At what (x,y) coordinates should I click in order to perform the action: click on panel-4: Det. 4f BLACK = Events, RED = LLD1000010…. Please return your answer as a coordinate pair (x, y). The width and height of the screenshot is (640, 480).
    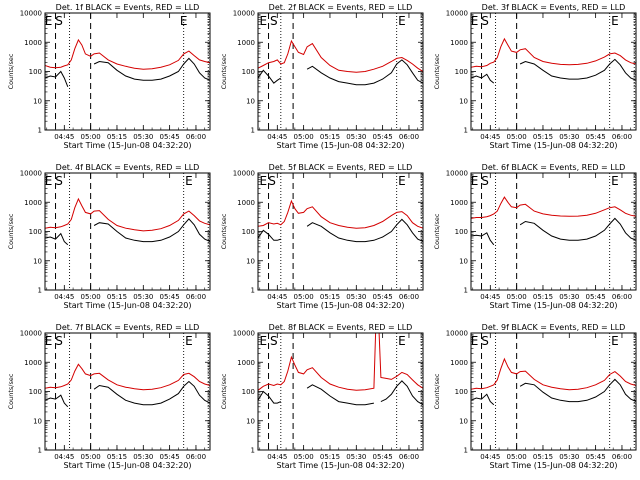
    Looking at the image, I should click on (109, 236).